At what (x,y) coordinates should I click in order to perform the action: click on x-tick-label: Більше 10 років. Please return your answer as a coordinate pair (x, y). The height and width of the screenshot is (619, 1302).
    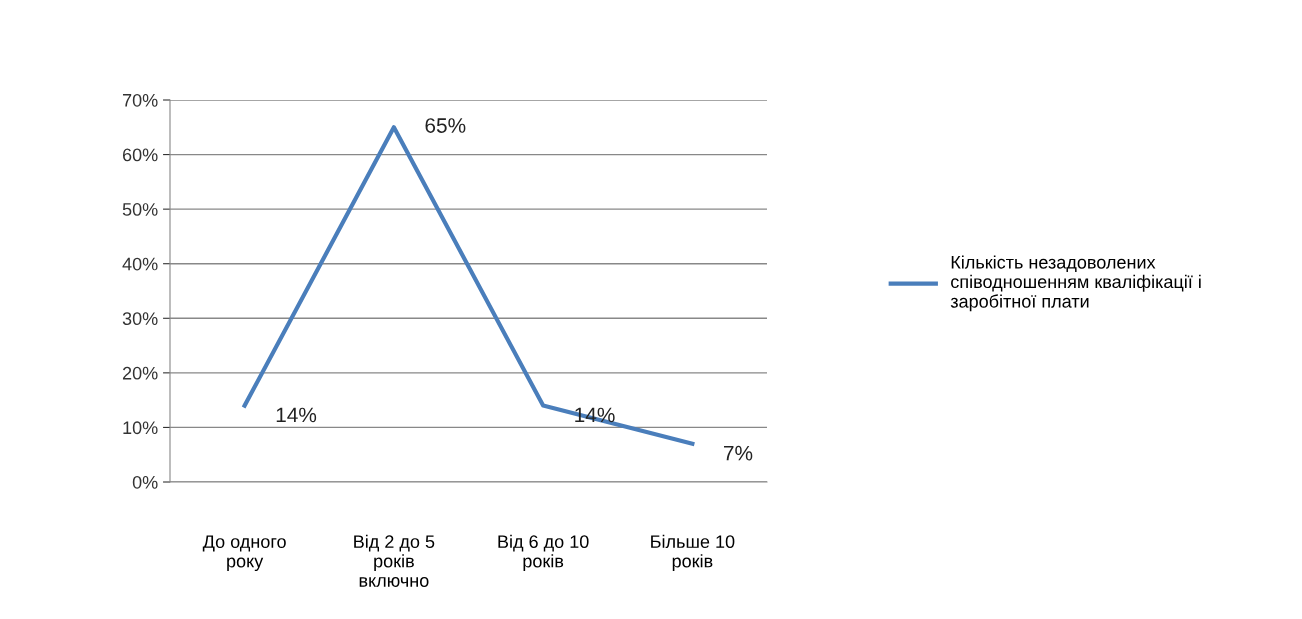
    Looking at the image, I should click on (693, 553).